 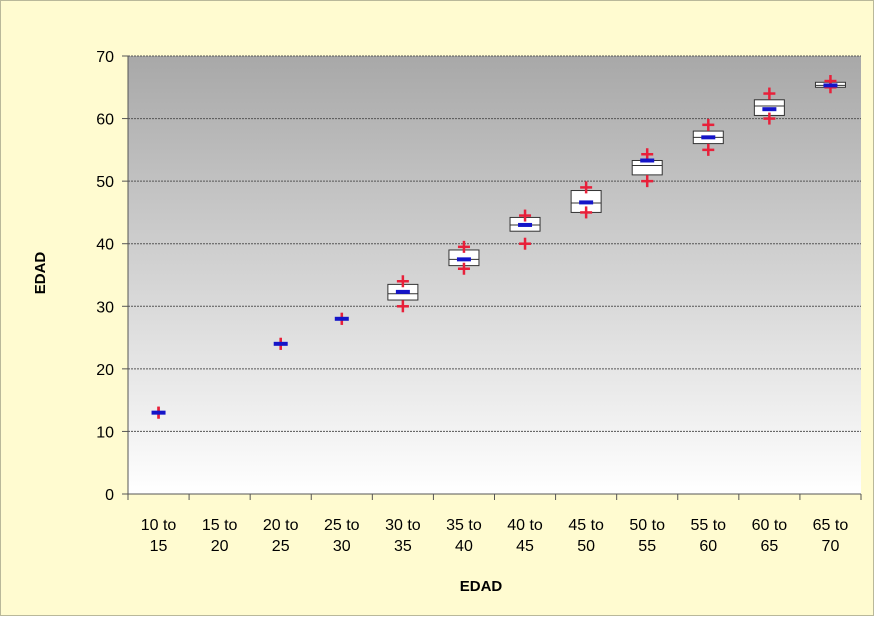 I want to click on x-tick-label: 15 to 20, so click(x=220, y=536).